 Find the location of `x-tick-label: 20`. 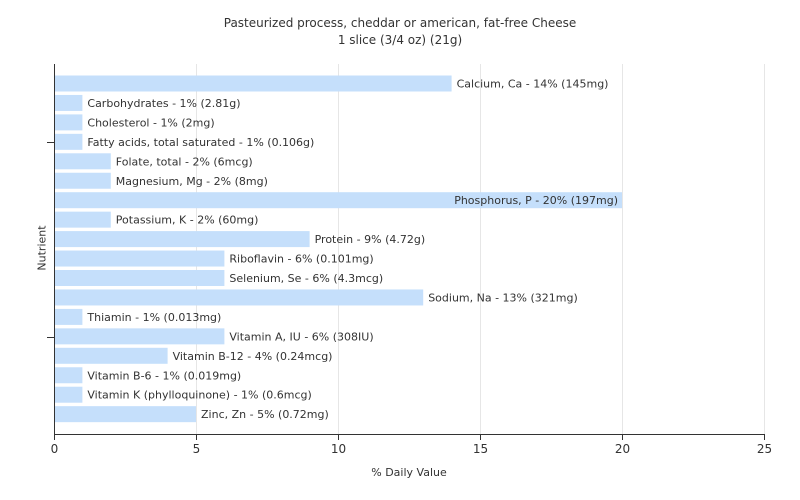

x-tick-label: 20 is located at coordinates (622, 449).